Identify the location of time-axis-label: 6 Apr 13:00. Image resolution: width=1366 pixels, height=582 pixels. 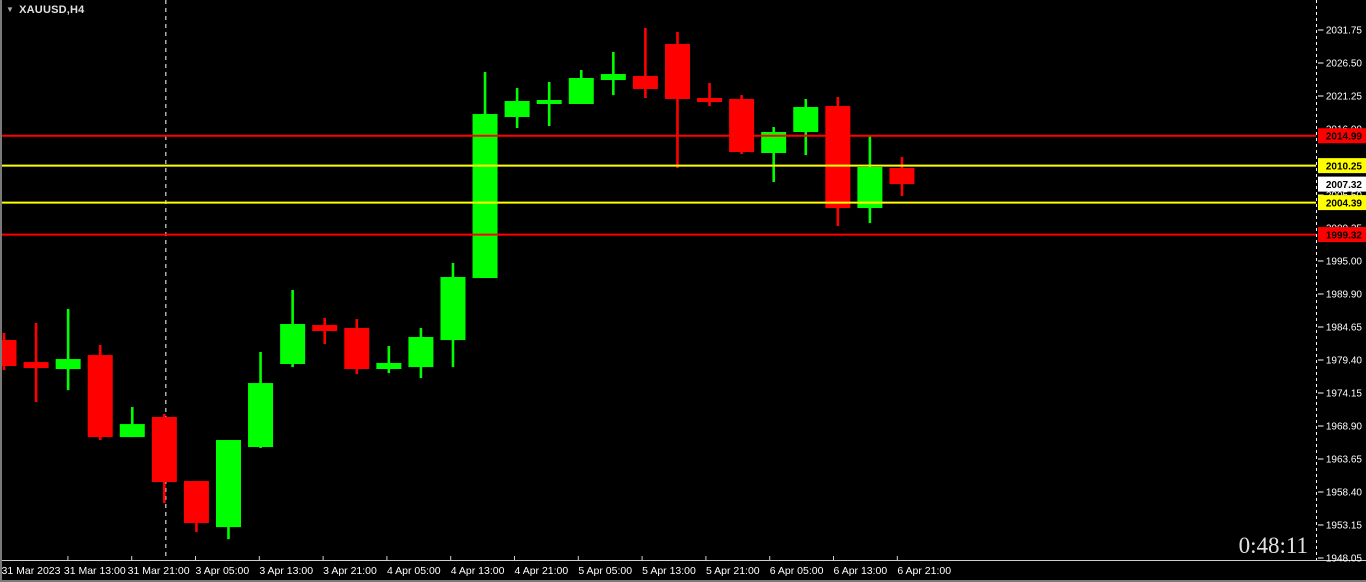
(861, 571).